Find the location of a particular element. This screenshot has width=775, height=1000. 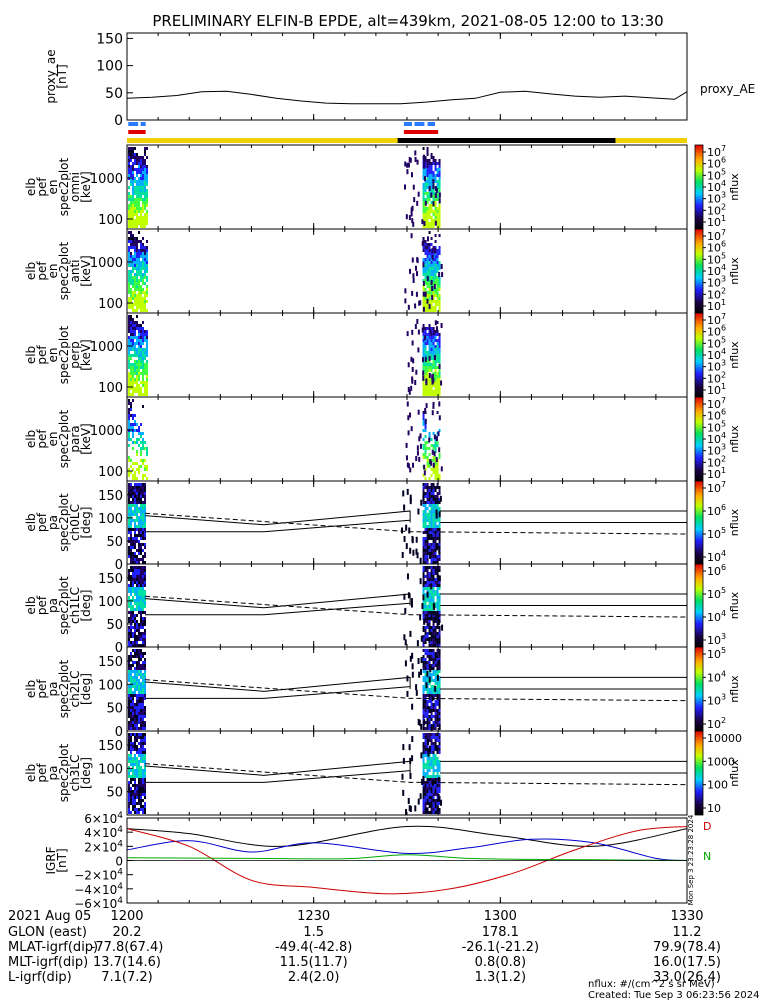

ephemeris-value: -77.8(67.4) is located at coordinates (127, 947).